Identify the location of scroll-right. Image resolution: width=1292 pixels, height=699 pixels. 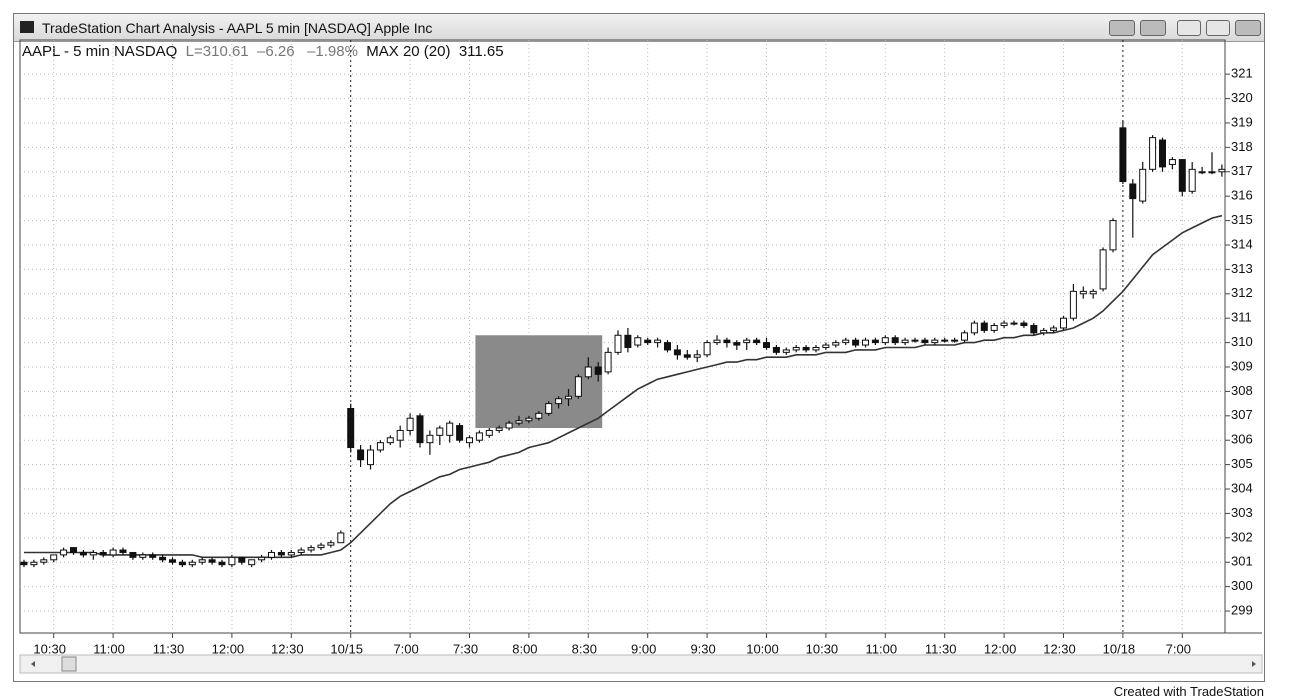
(1254, 664).